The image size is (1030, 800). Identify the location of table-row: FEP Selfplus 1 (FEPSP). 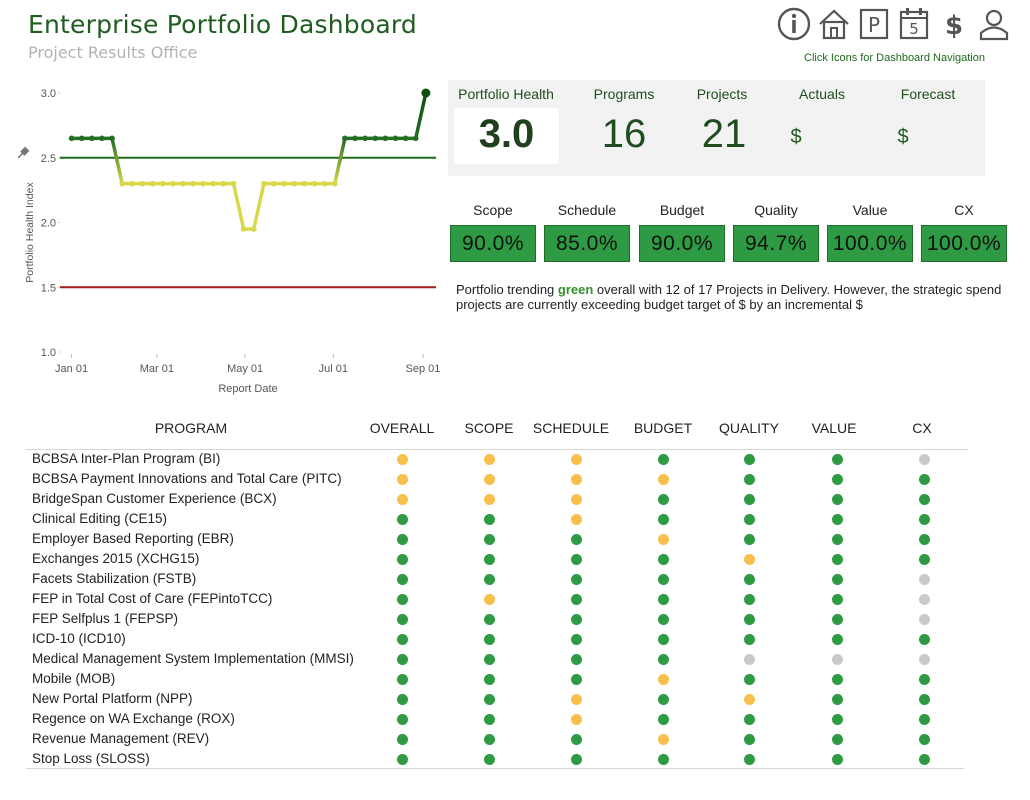
(497, 620).